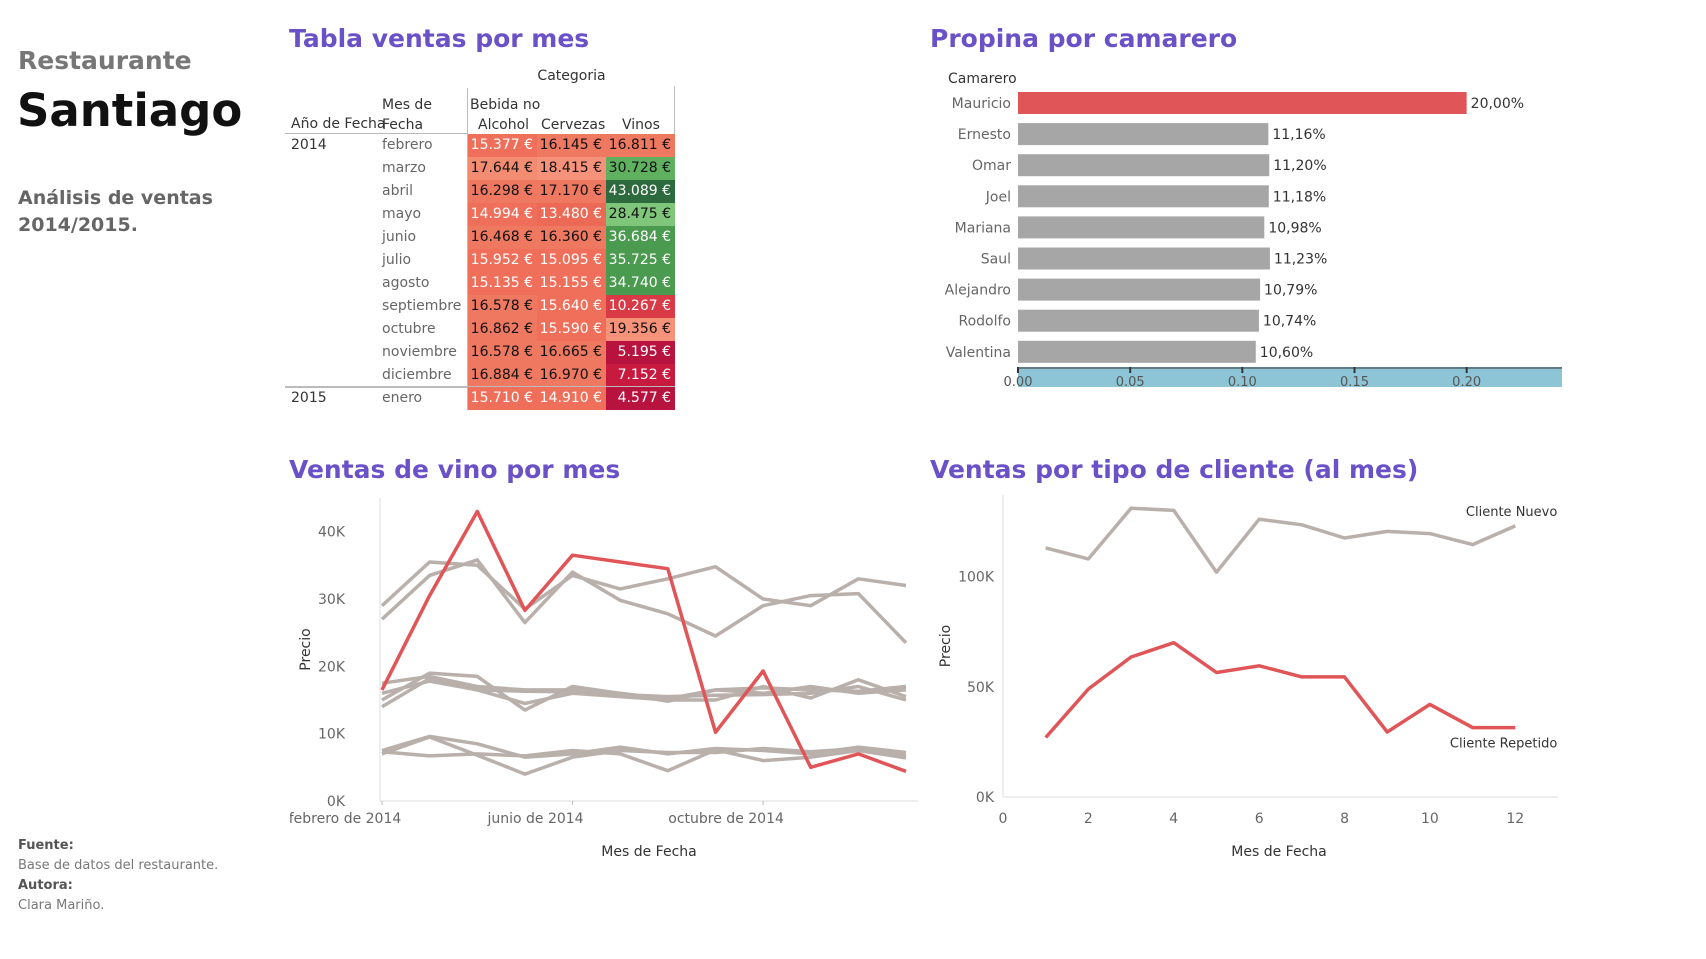 This screenshot has height=959, width=1706. I want to click on body-divider-left, so click(467, 272).